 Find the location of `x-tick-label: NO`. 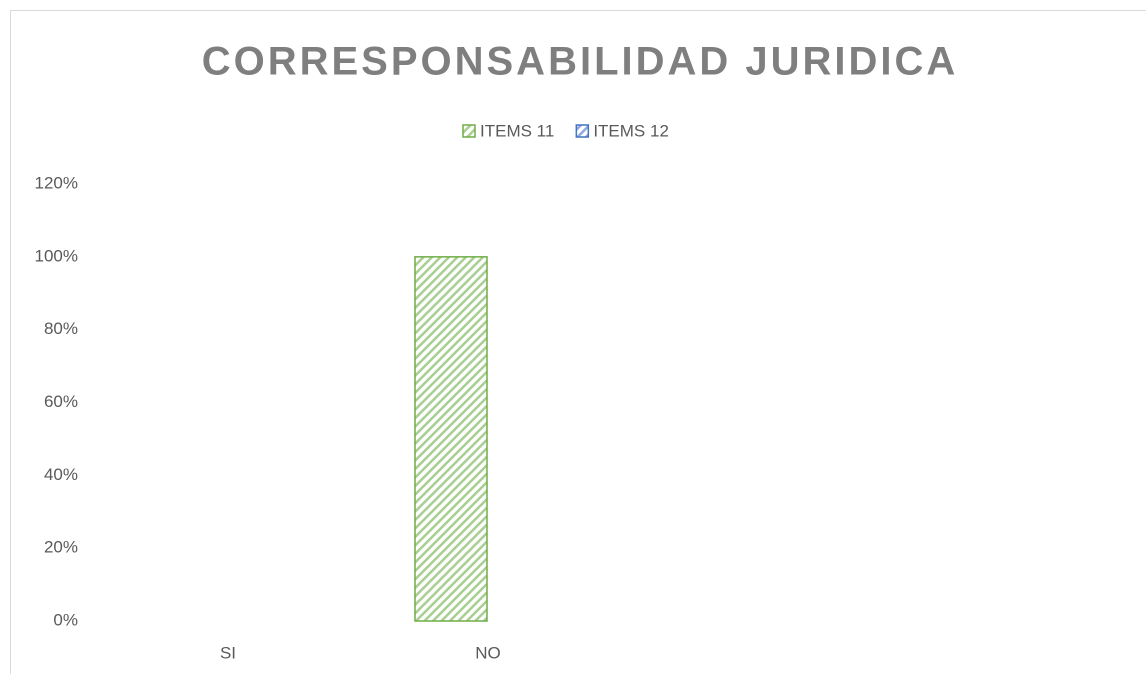

x-tick-label: NO is located at coordinates (488, 652).